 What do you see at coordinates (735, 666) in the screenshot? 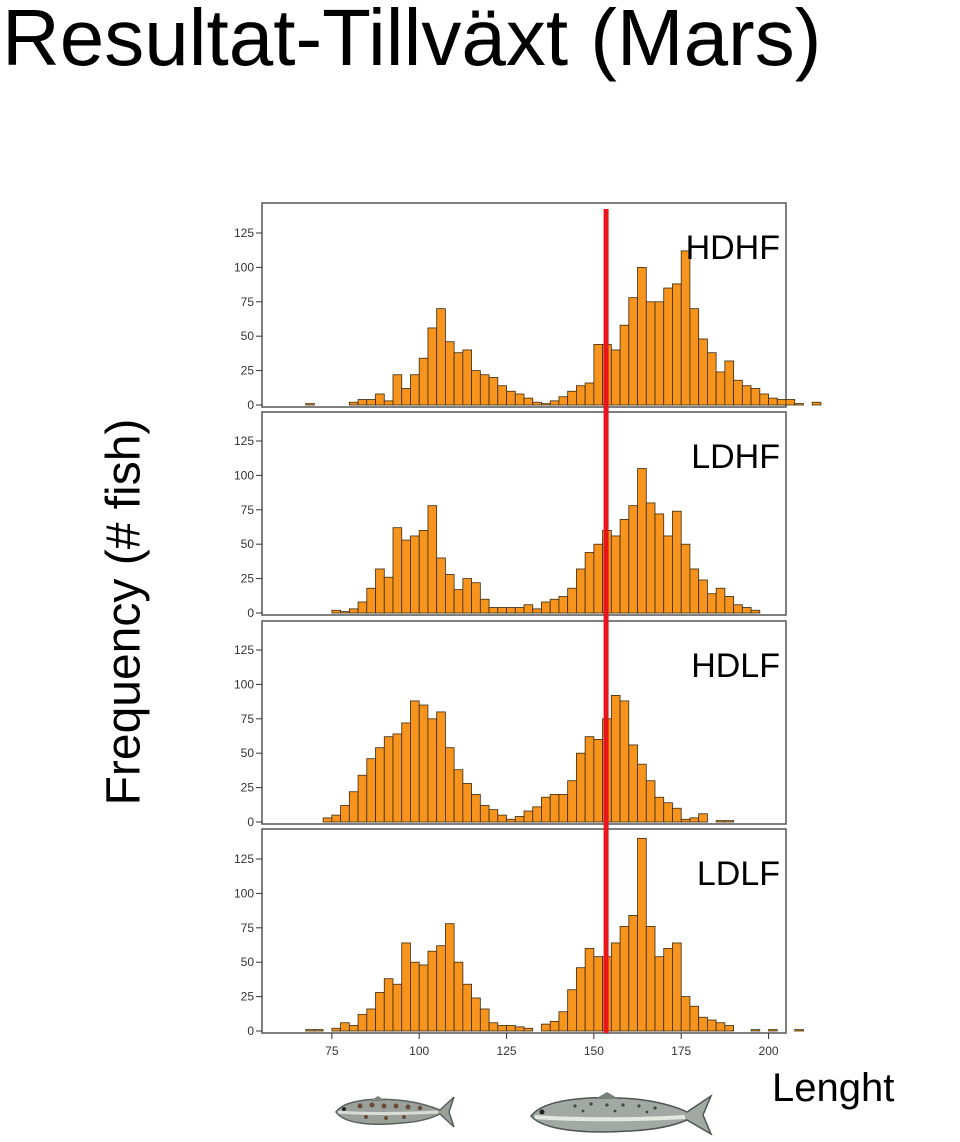
I see `panel-label: HDLF` at bounding box center [735, 666].